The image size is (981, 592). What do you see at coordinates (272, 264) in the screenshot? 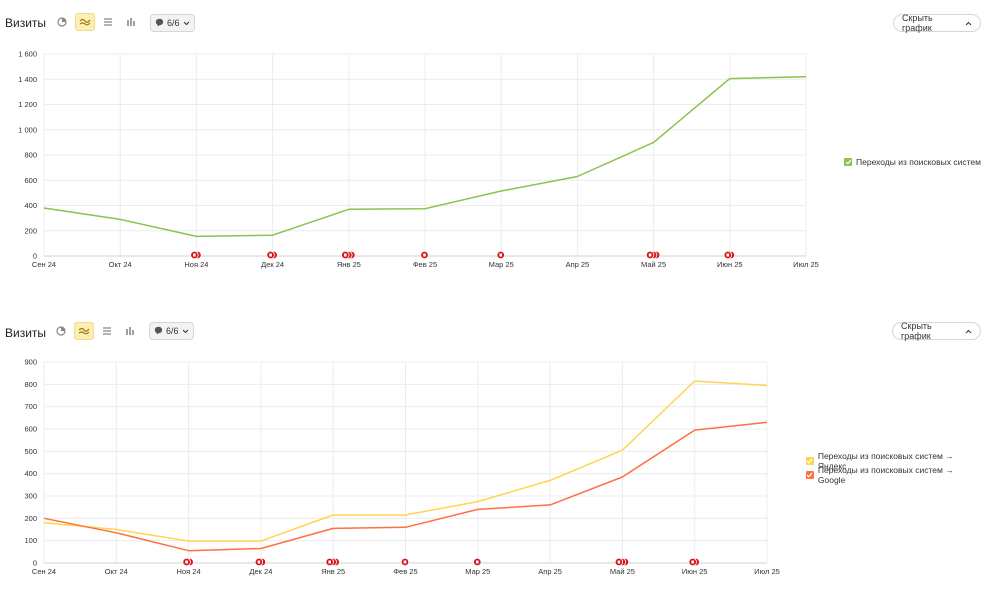
I see `x-tick-label: Дек 24` at bounding box center [272, 264].